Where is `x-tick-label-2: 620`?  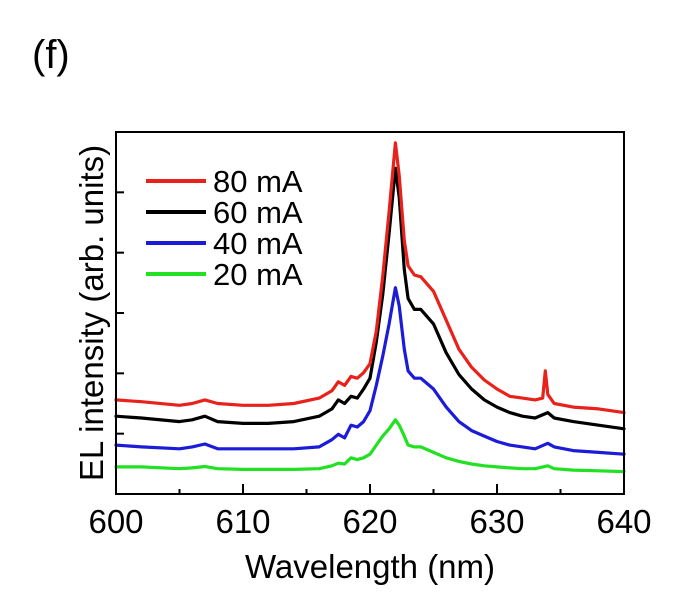 x-tick-label-2: 620 is located at coordinates (369, 521).